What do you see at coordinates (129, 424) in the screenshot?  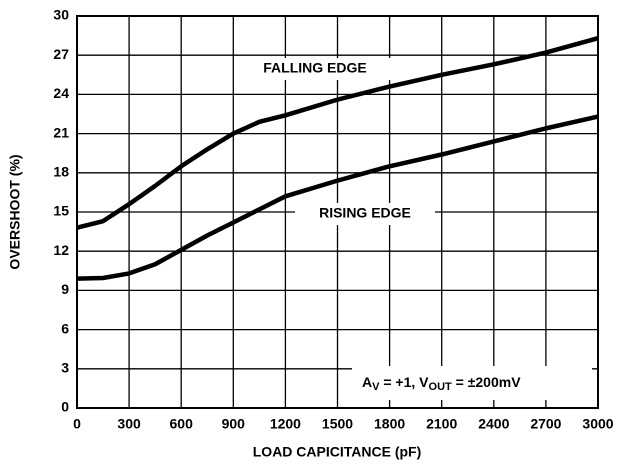 I see `x-tick-label: 300` at bounding box center [129, 424].